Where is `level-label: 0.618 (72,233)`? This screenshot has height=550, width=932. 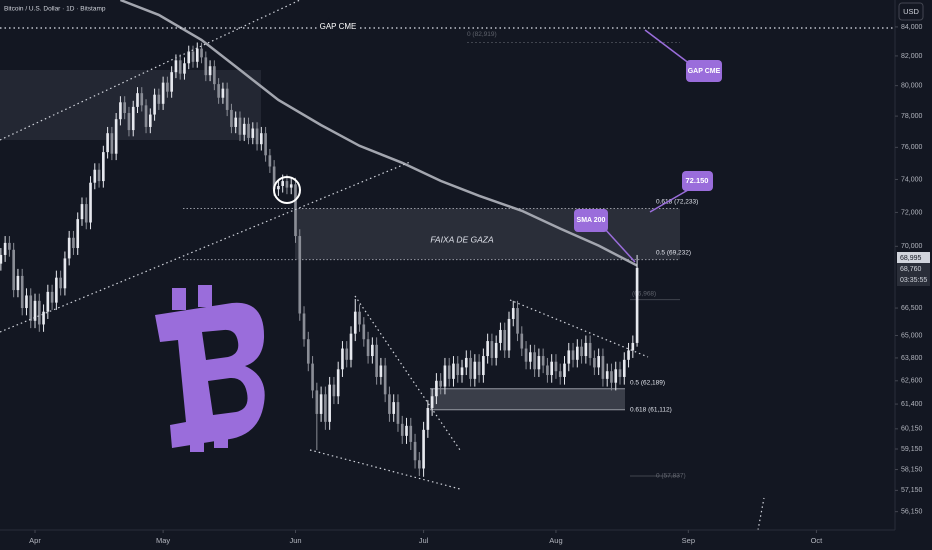 level-label: 0.618 (72,233) is located at coordinates (677, 201).